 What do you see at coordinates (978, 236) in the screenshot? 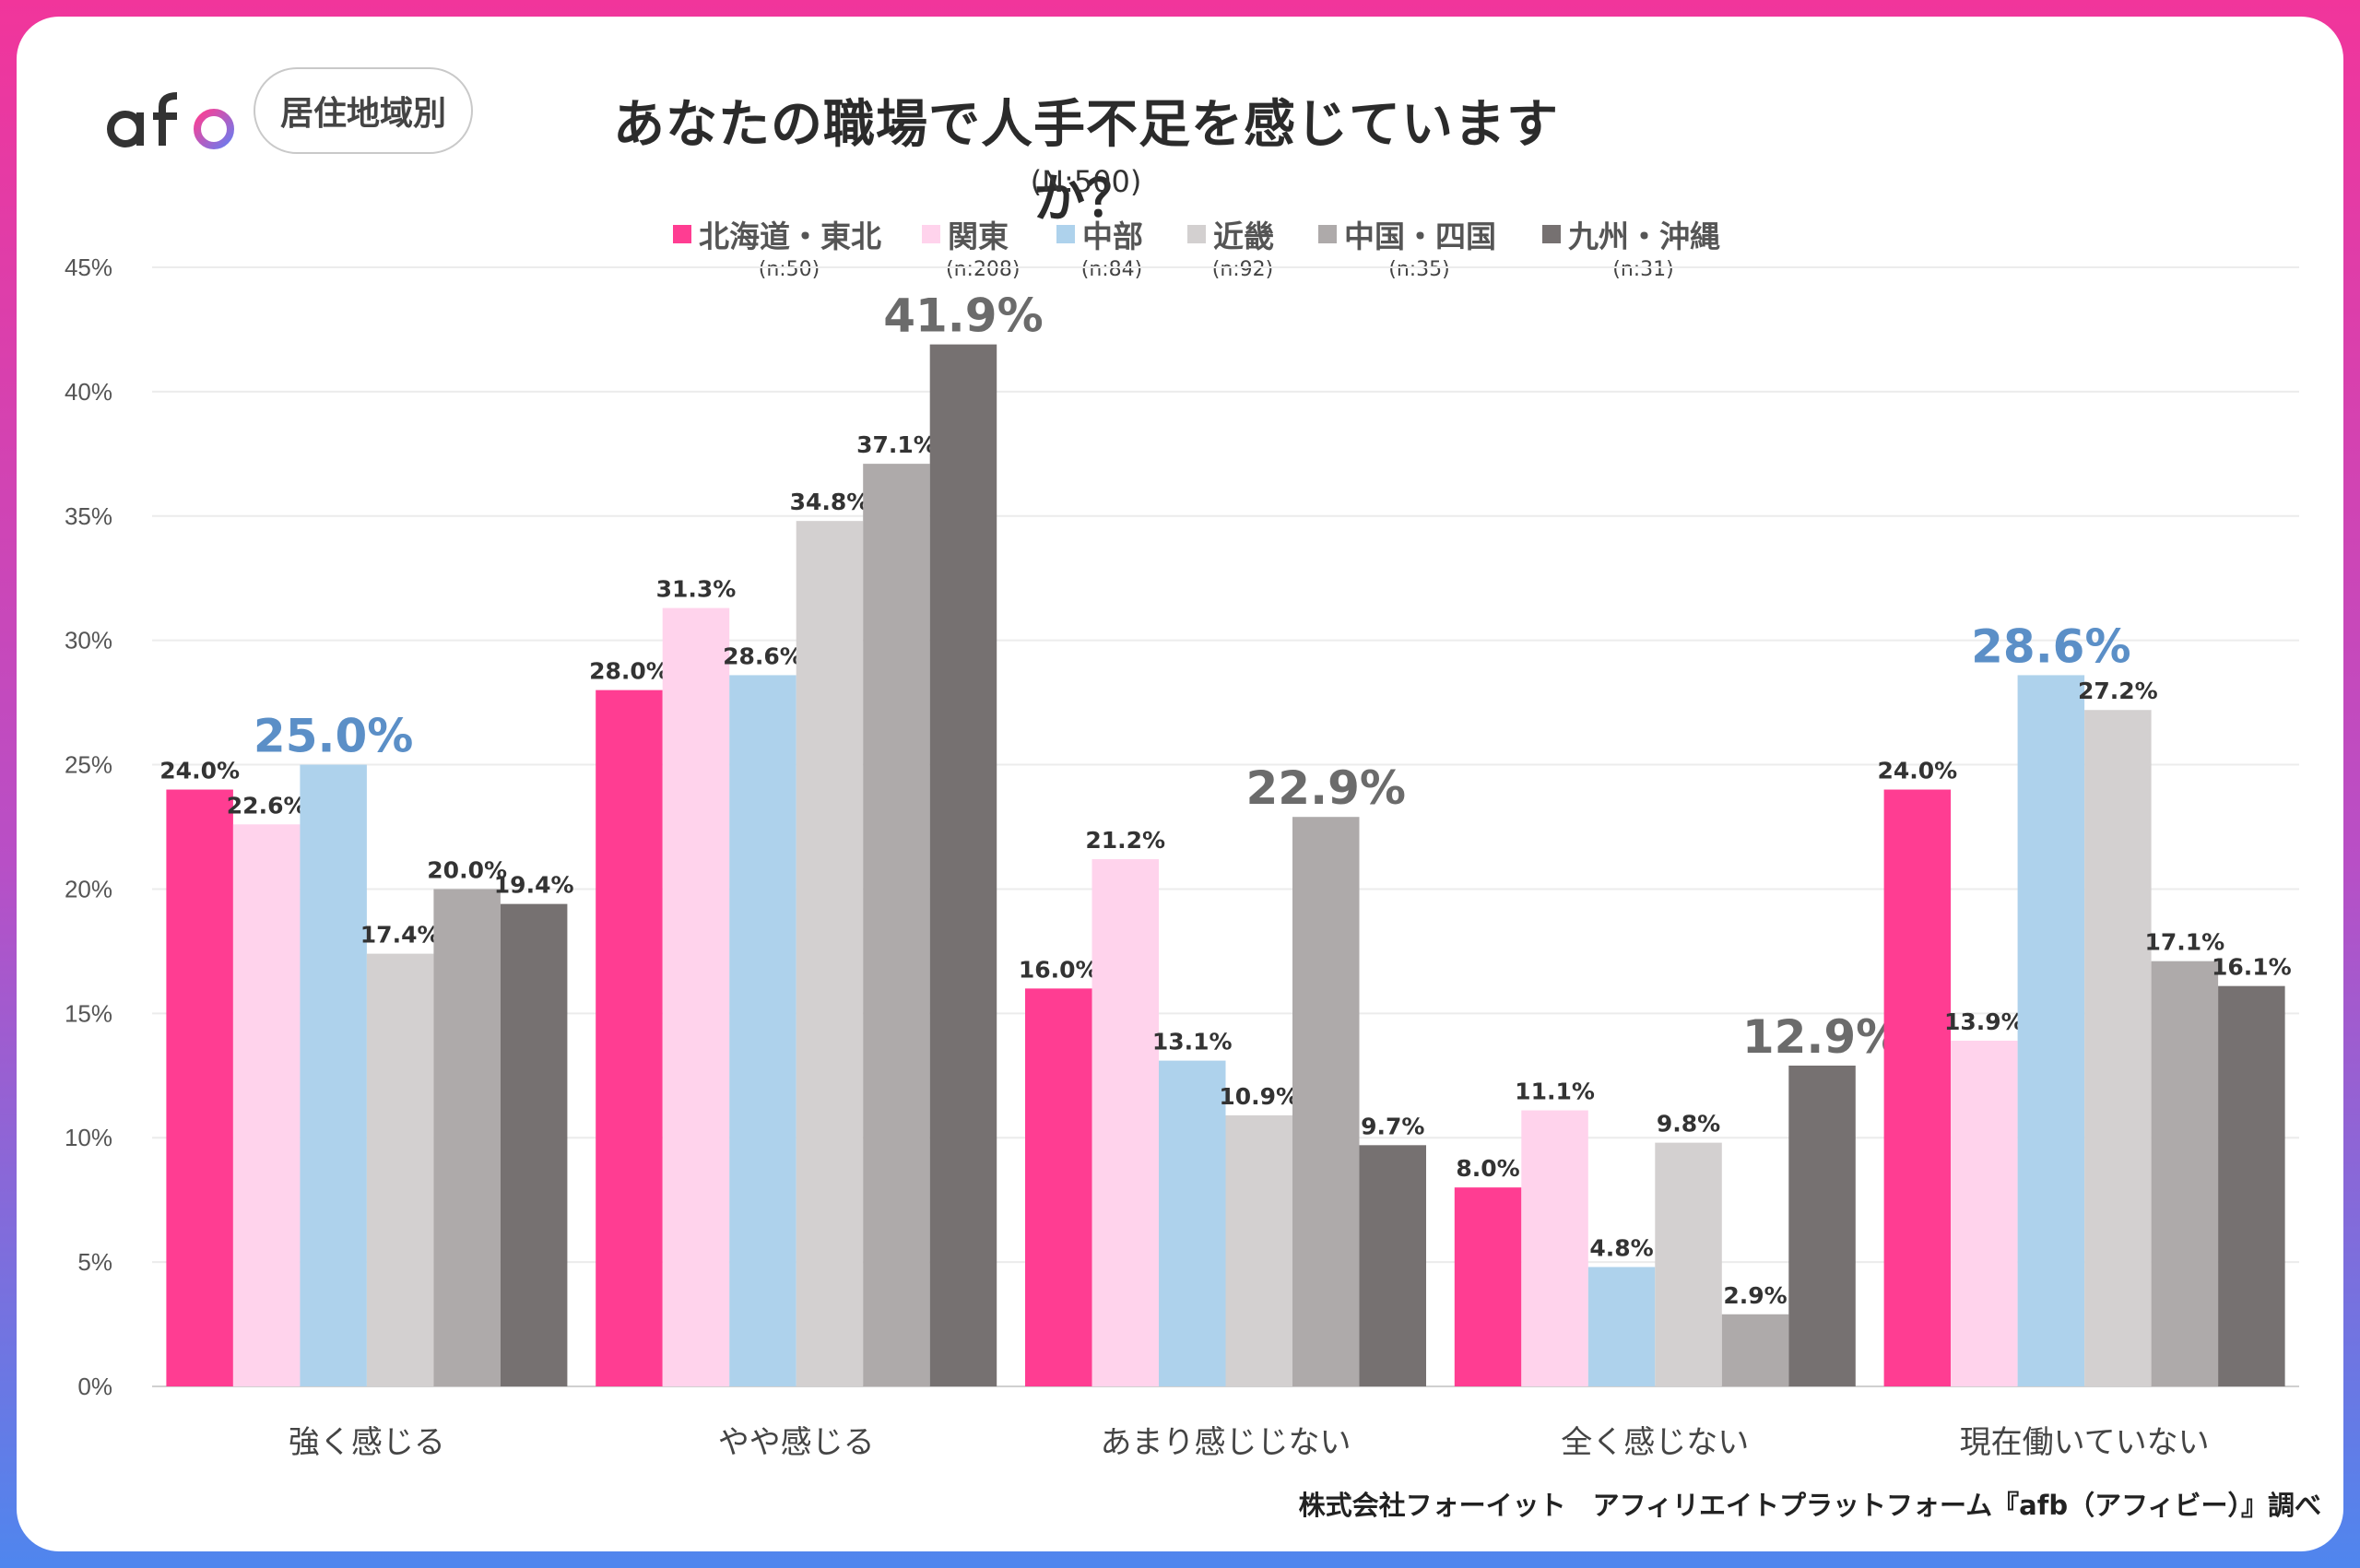
I see `legend-label: 関東` at bounding box center [978, 236].